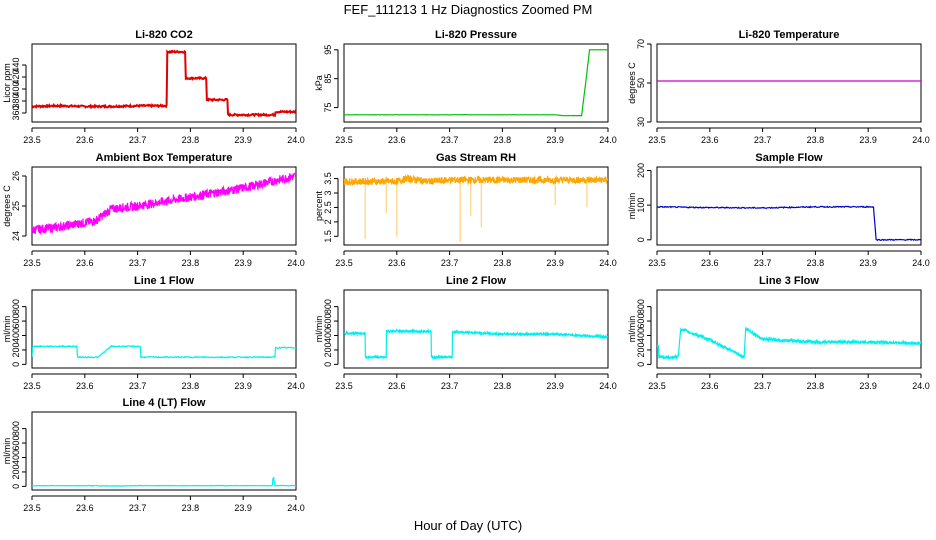  Describe the element at coordinates (328, 221) in the screenshot. I see `y-tick-label: 2` at that location.